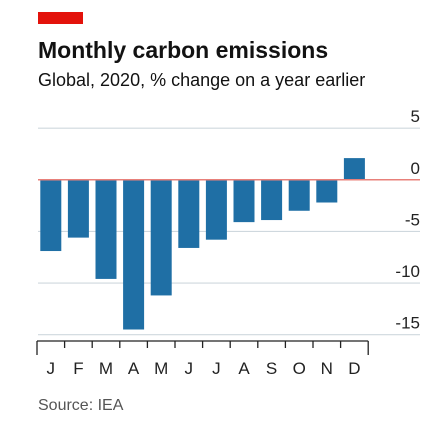 Image resolution: width=428 pixels, height=422 pixels. I want to click on y-tick-label: -10, so click(407, 271).